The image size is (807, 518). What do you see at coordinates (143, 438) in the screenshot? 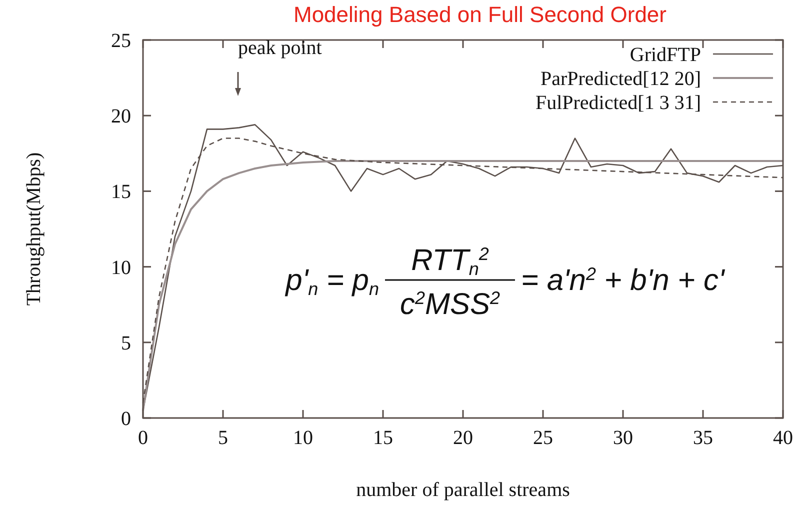
I see `x-tick-label: 0` at bounding box center [143, 438].